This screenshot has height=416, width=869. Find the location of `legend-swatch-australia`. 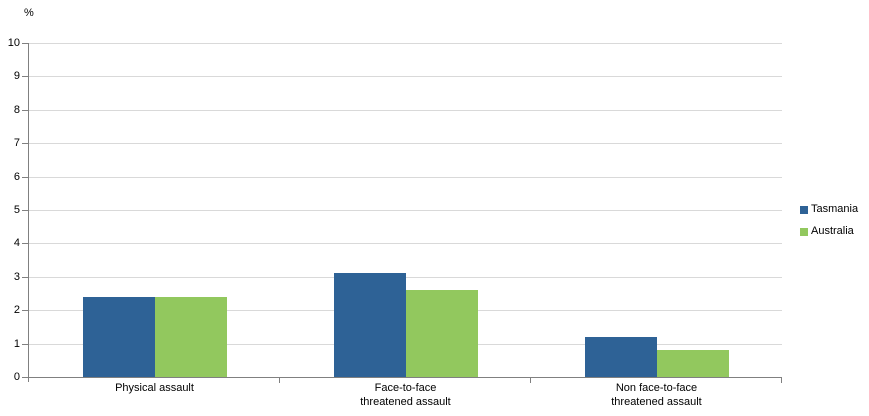

legend-swatch-australia is located at coordinates (804, 231).